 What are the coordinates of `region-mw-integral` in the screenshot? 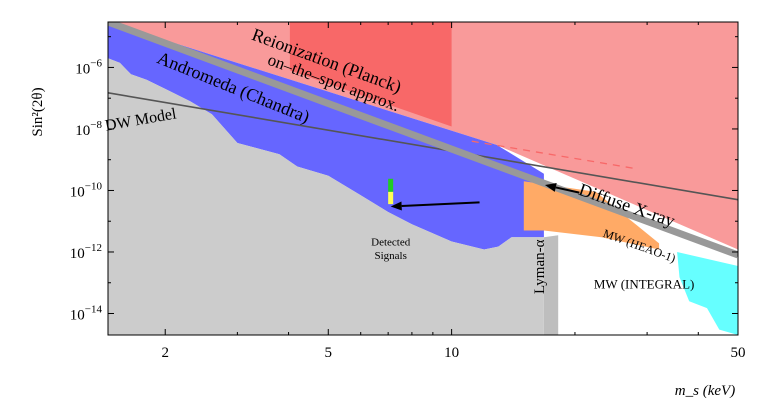 It's located at (707, 293).